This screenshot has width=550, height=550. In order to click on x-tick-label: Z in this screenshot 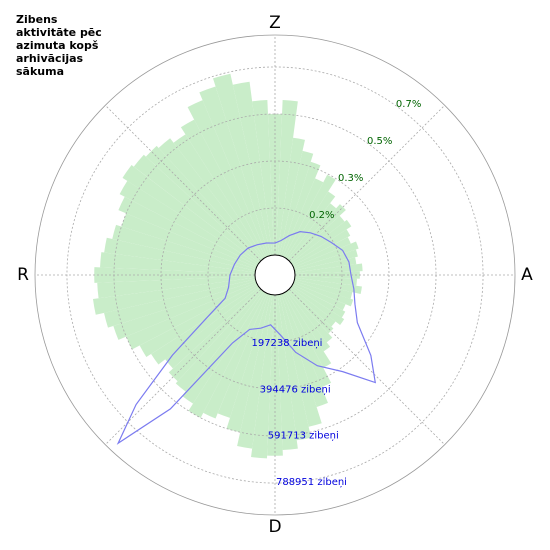, I will do `click(275, 23)`.